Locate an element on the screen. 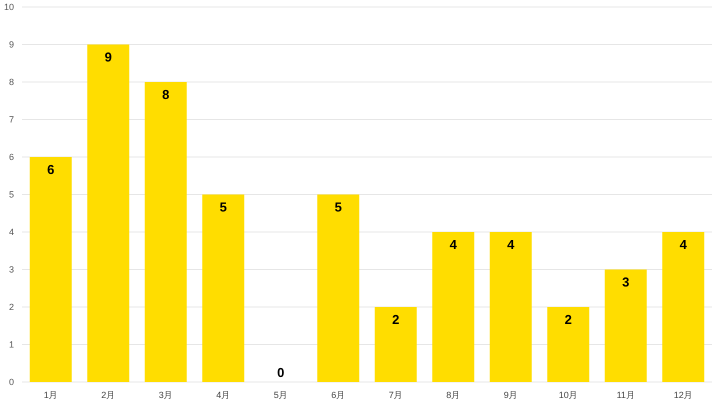 This screenshot has width=720, height=405. y-tick-label: 3 is located at coordinates (11, 269).